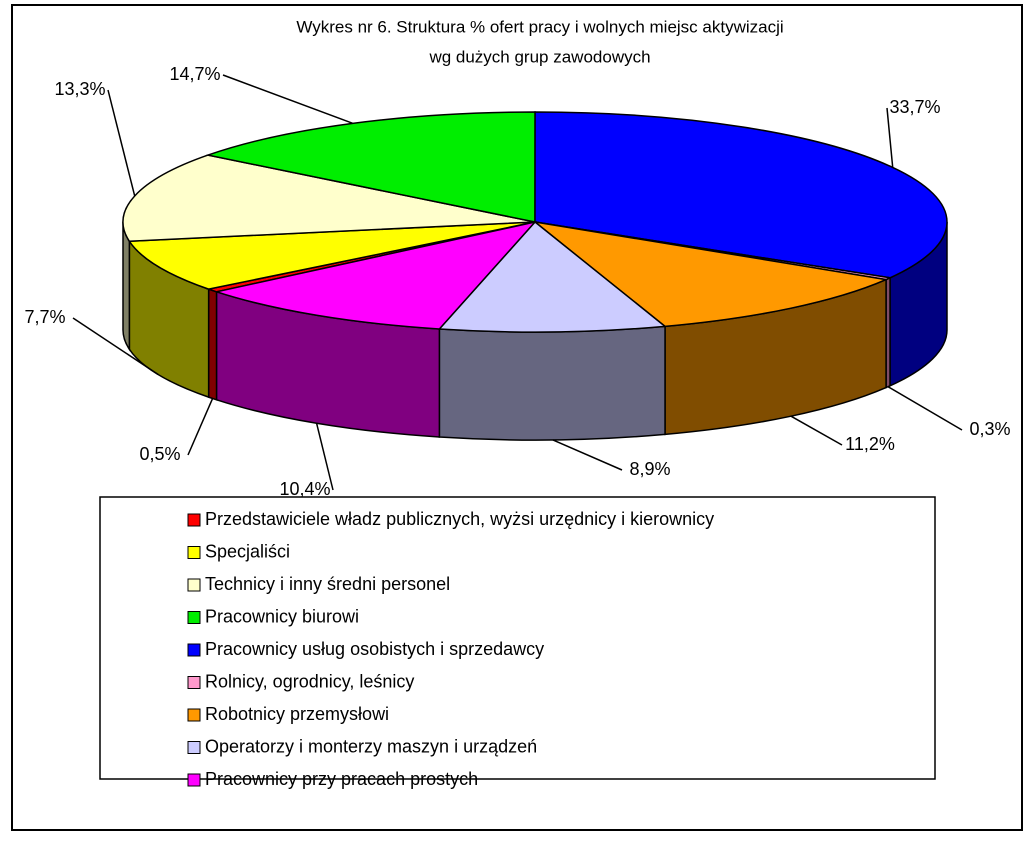 This screenshot has height=843, width=1032. Describe the element at coordinates (79, 89) in the screenshot. I see `data-label: 13,3%` at that location.